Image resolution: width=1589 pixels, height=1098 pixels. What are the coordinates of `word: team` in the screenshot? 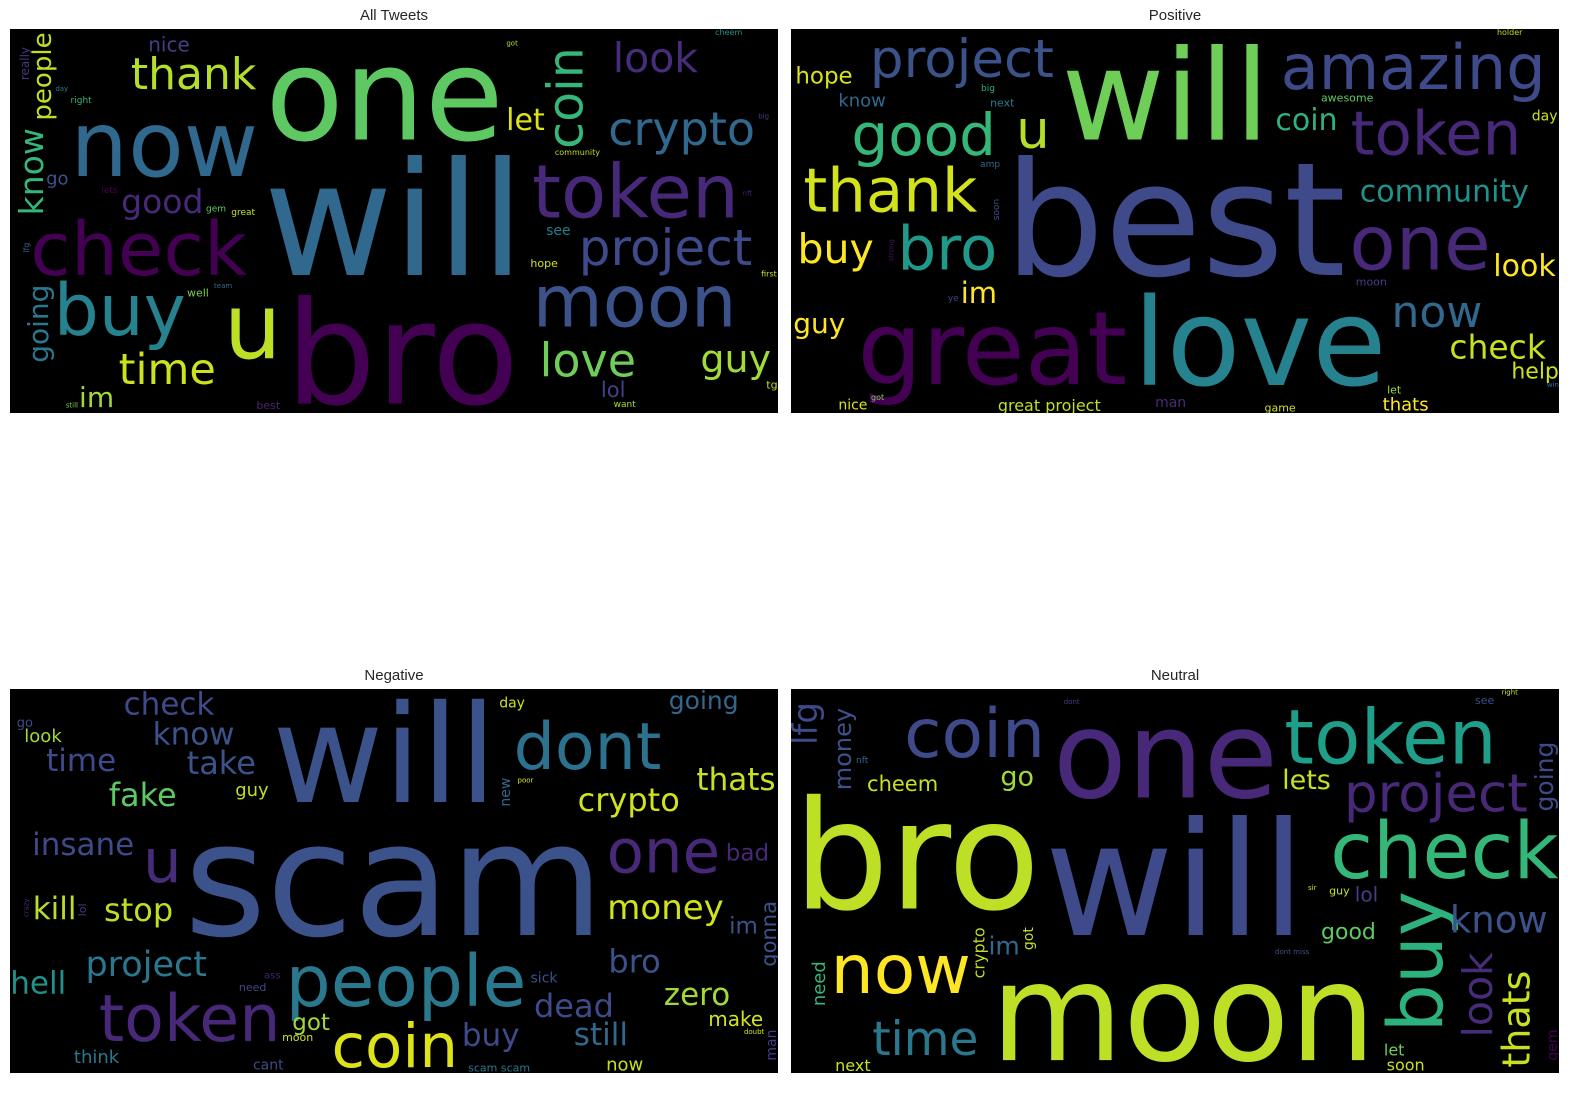 It's located at (223, 286).